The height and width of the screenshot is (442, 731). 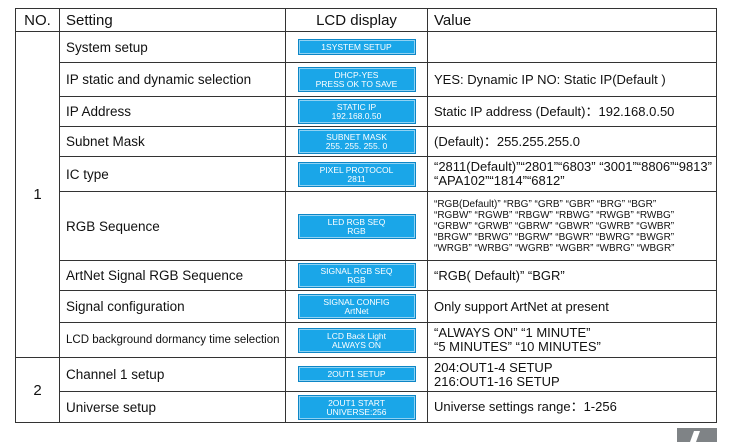 I want to click on lcd-display-button: SUBNET MASK 255. 255. 255. 0, so click(x=356, y=141).